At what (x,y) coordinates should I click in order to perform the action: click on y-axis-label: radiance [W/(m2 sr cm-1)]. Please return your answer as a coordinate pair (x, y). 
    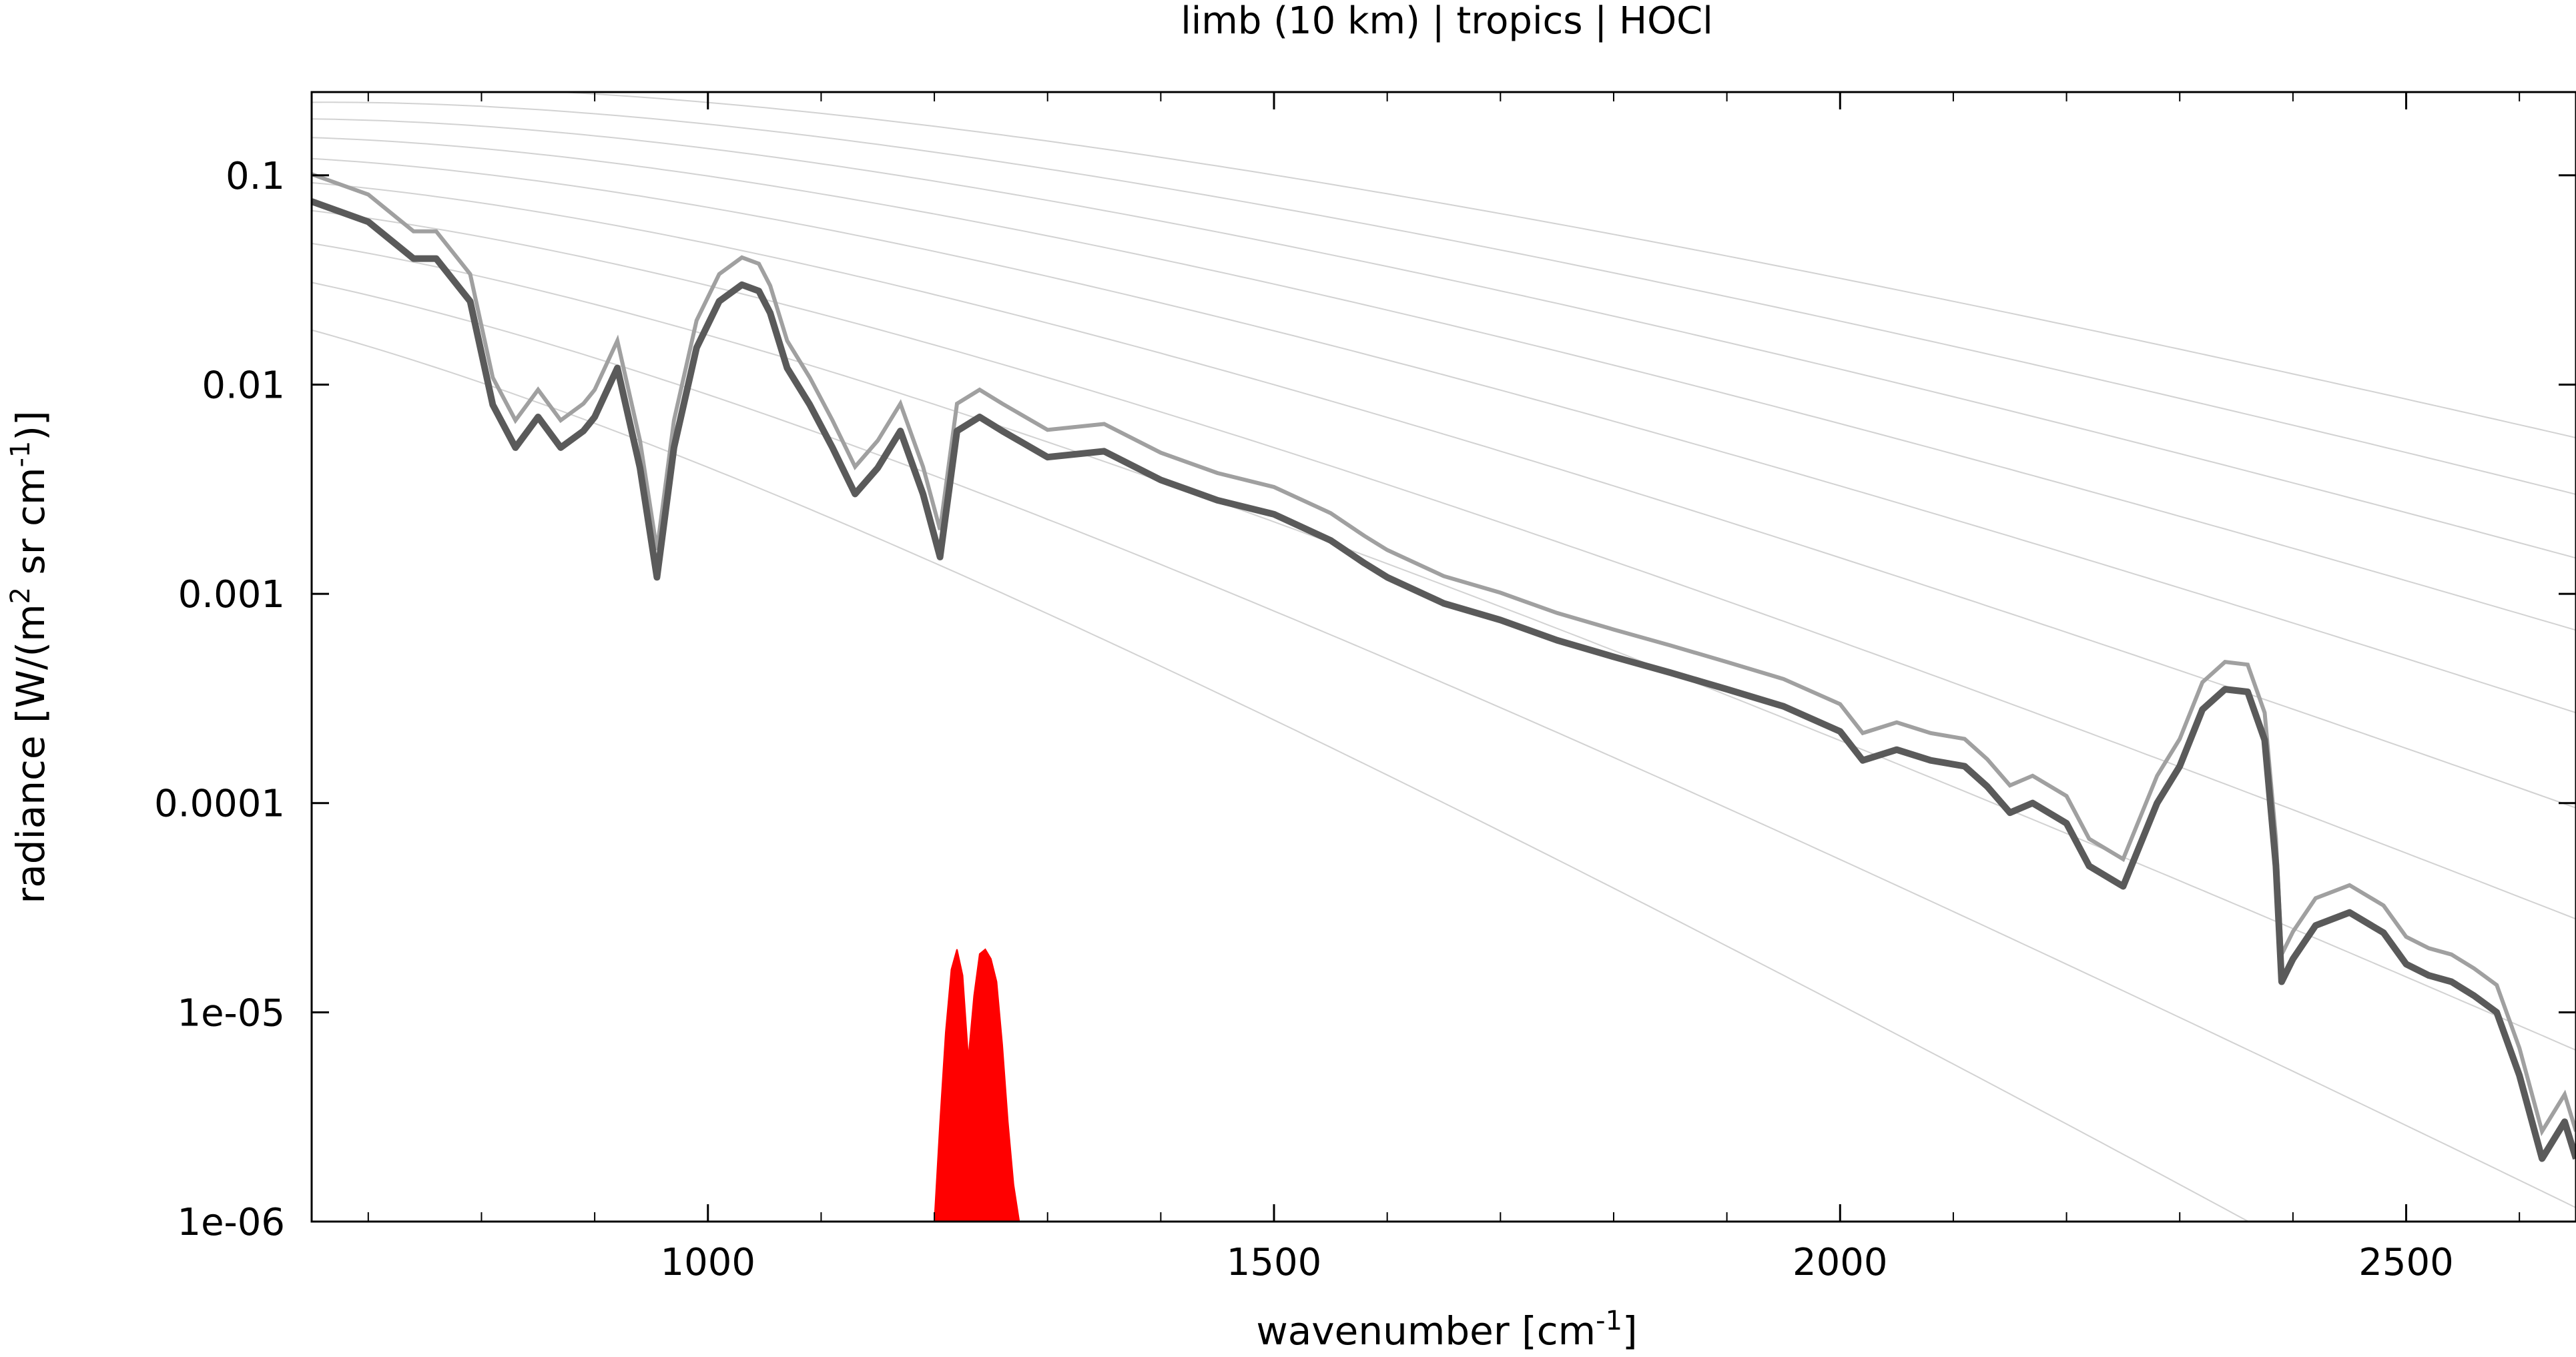
    Looking at the image, I should click on (29, 656).